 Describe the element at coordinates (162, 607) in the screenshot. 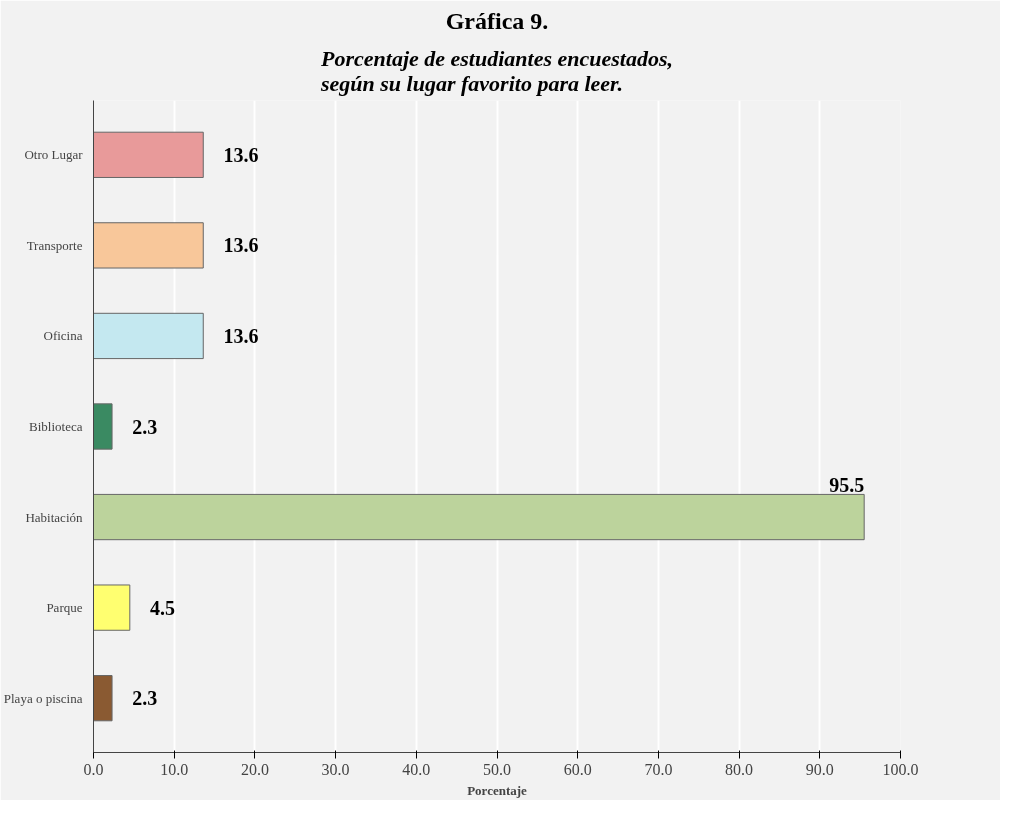

I see `data-label: 4.5` at that location.